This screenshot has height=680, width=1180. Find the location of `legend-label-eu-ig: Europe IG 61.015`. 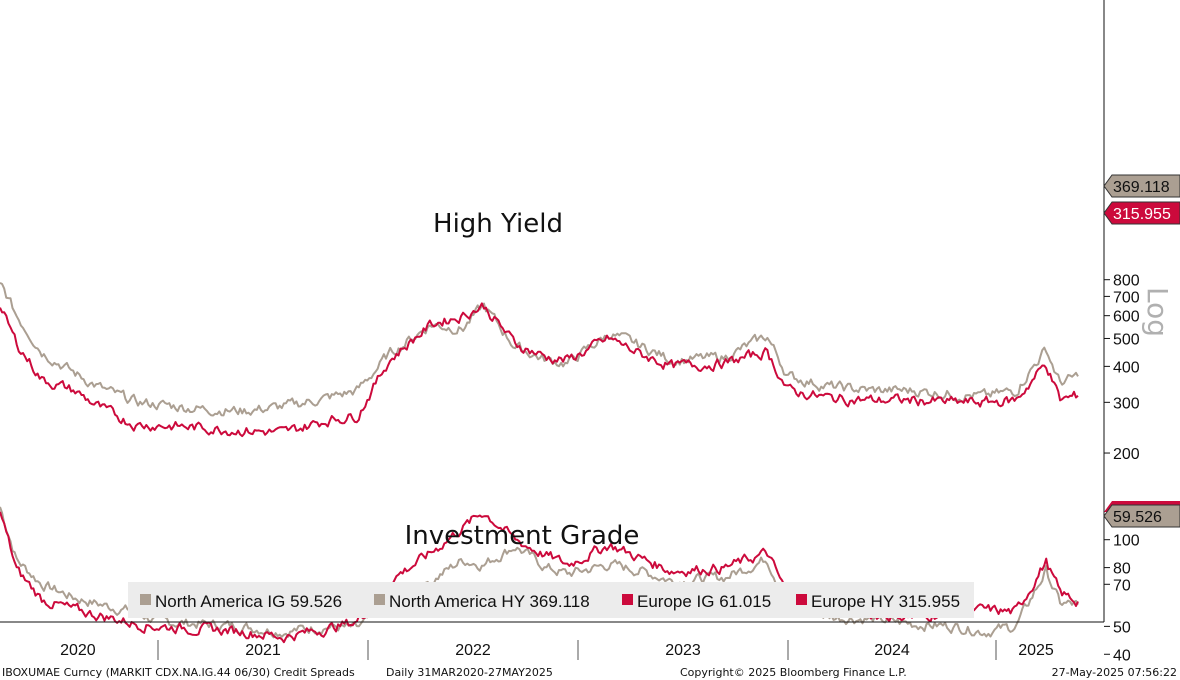

legend-label-eu-ig: Europe IG 61.015 is located at coordinates (704, 601).